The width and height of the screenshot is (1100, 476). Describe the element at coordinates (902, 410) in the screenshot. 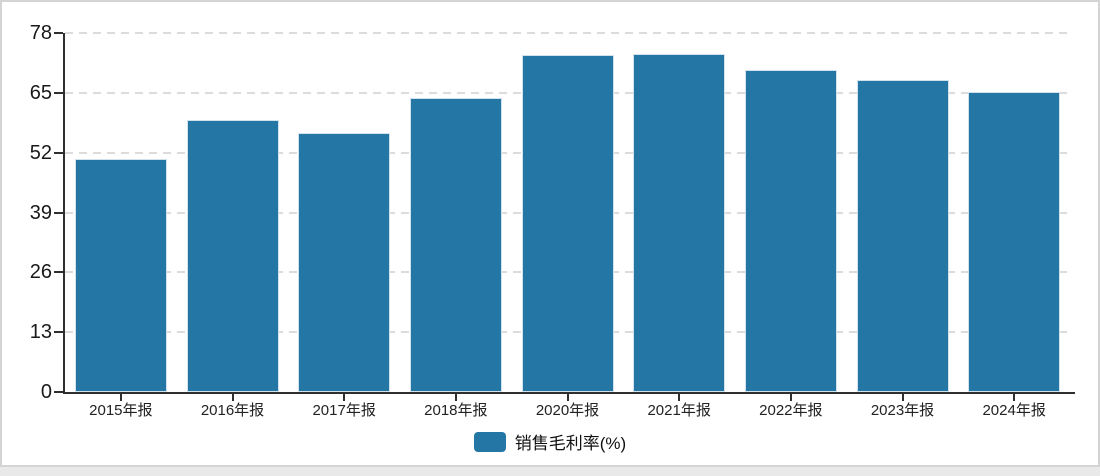

I see `x-tick-label-2023年报: 2023年报` at that location.